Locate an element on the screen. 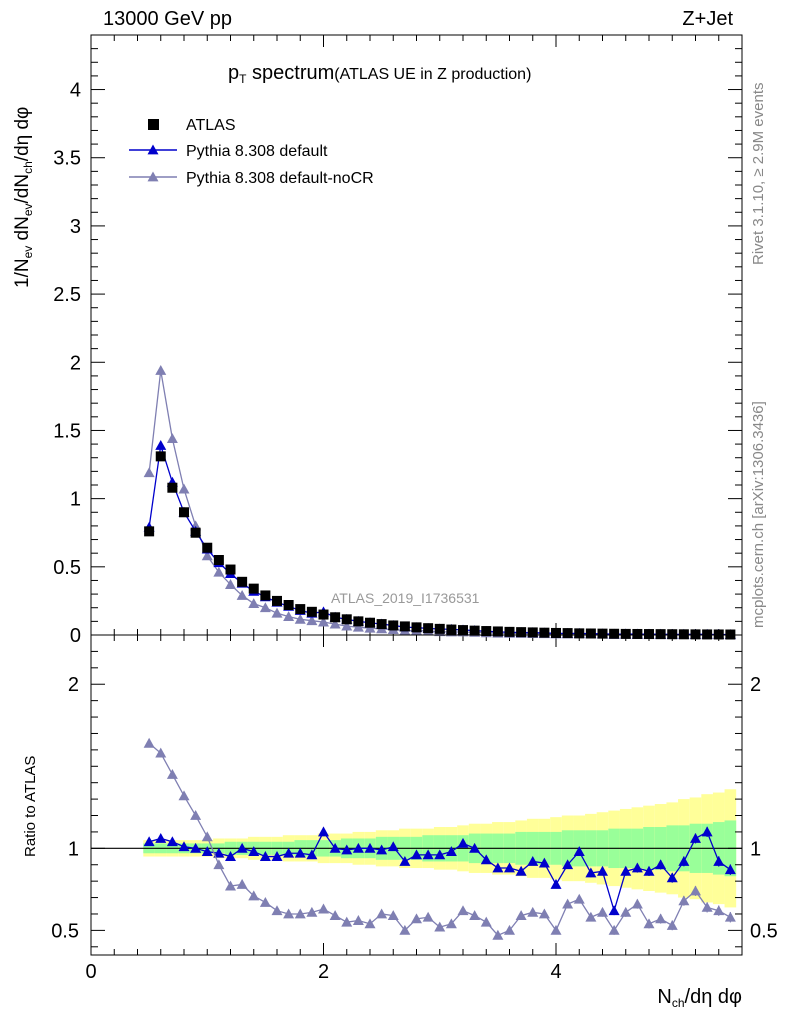 The width and height of the screenshot is (786, 1024). mcplots-label: mcplots.cern.ch [arXiv:1306.3436] is located at coordinates (758, 514).